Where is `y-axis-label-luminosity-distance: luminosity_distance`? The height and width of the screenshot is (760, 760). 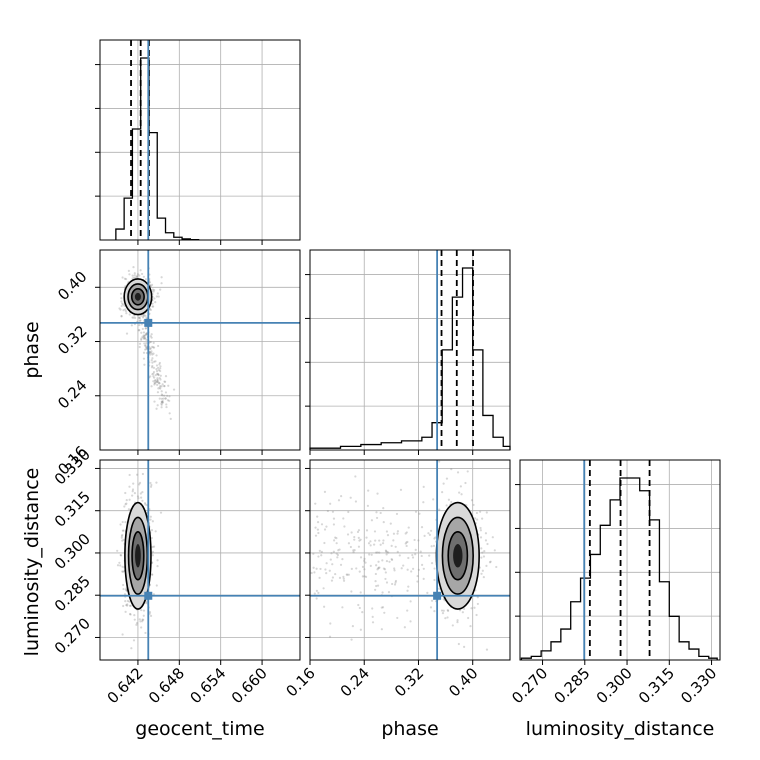
y-axis-label-luminosity-distance: luminosity_distance is located at coordinates (32, 562).